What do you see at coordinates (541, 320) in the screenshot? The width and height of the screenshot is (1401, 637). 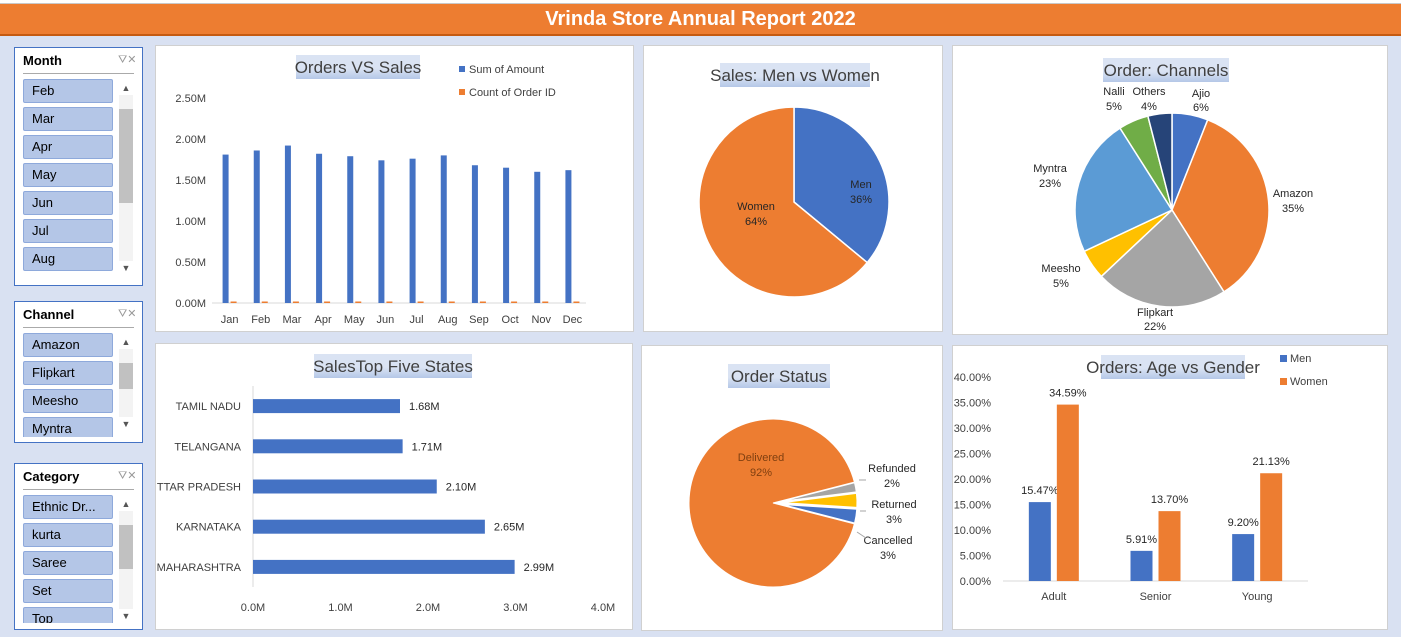 I see `x-tick-label: Nov` at bounding box center [541, 320].